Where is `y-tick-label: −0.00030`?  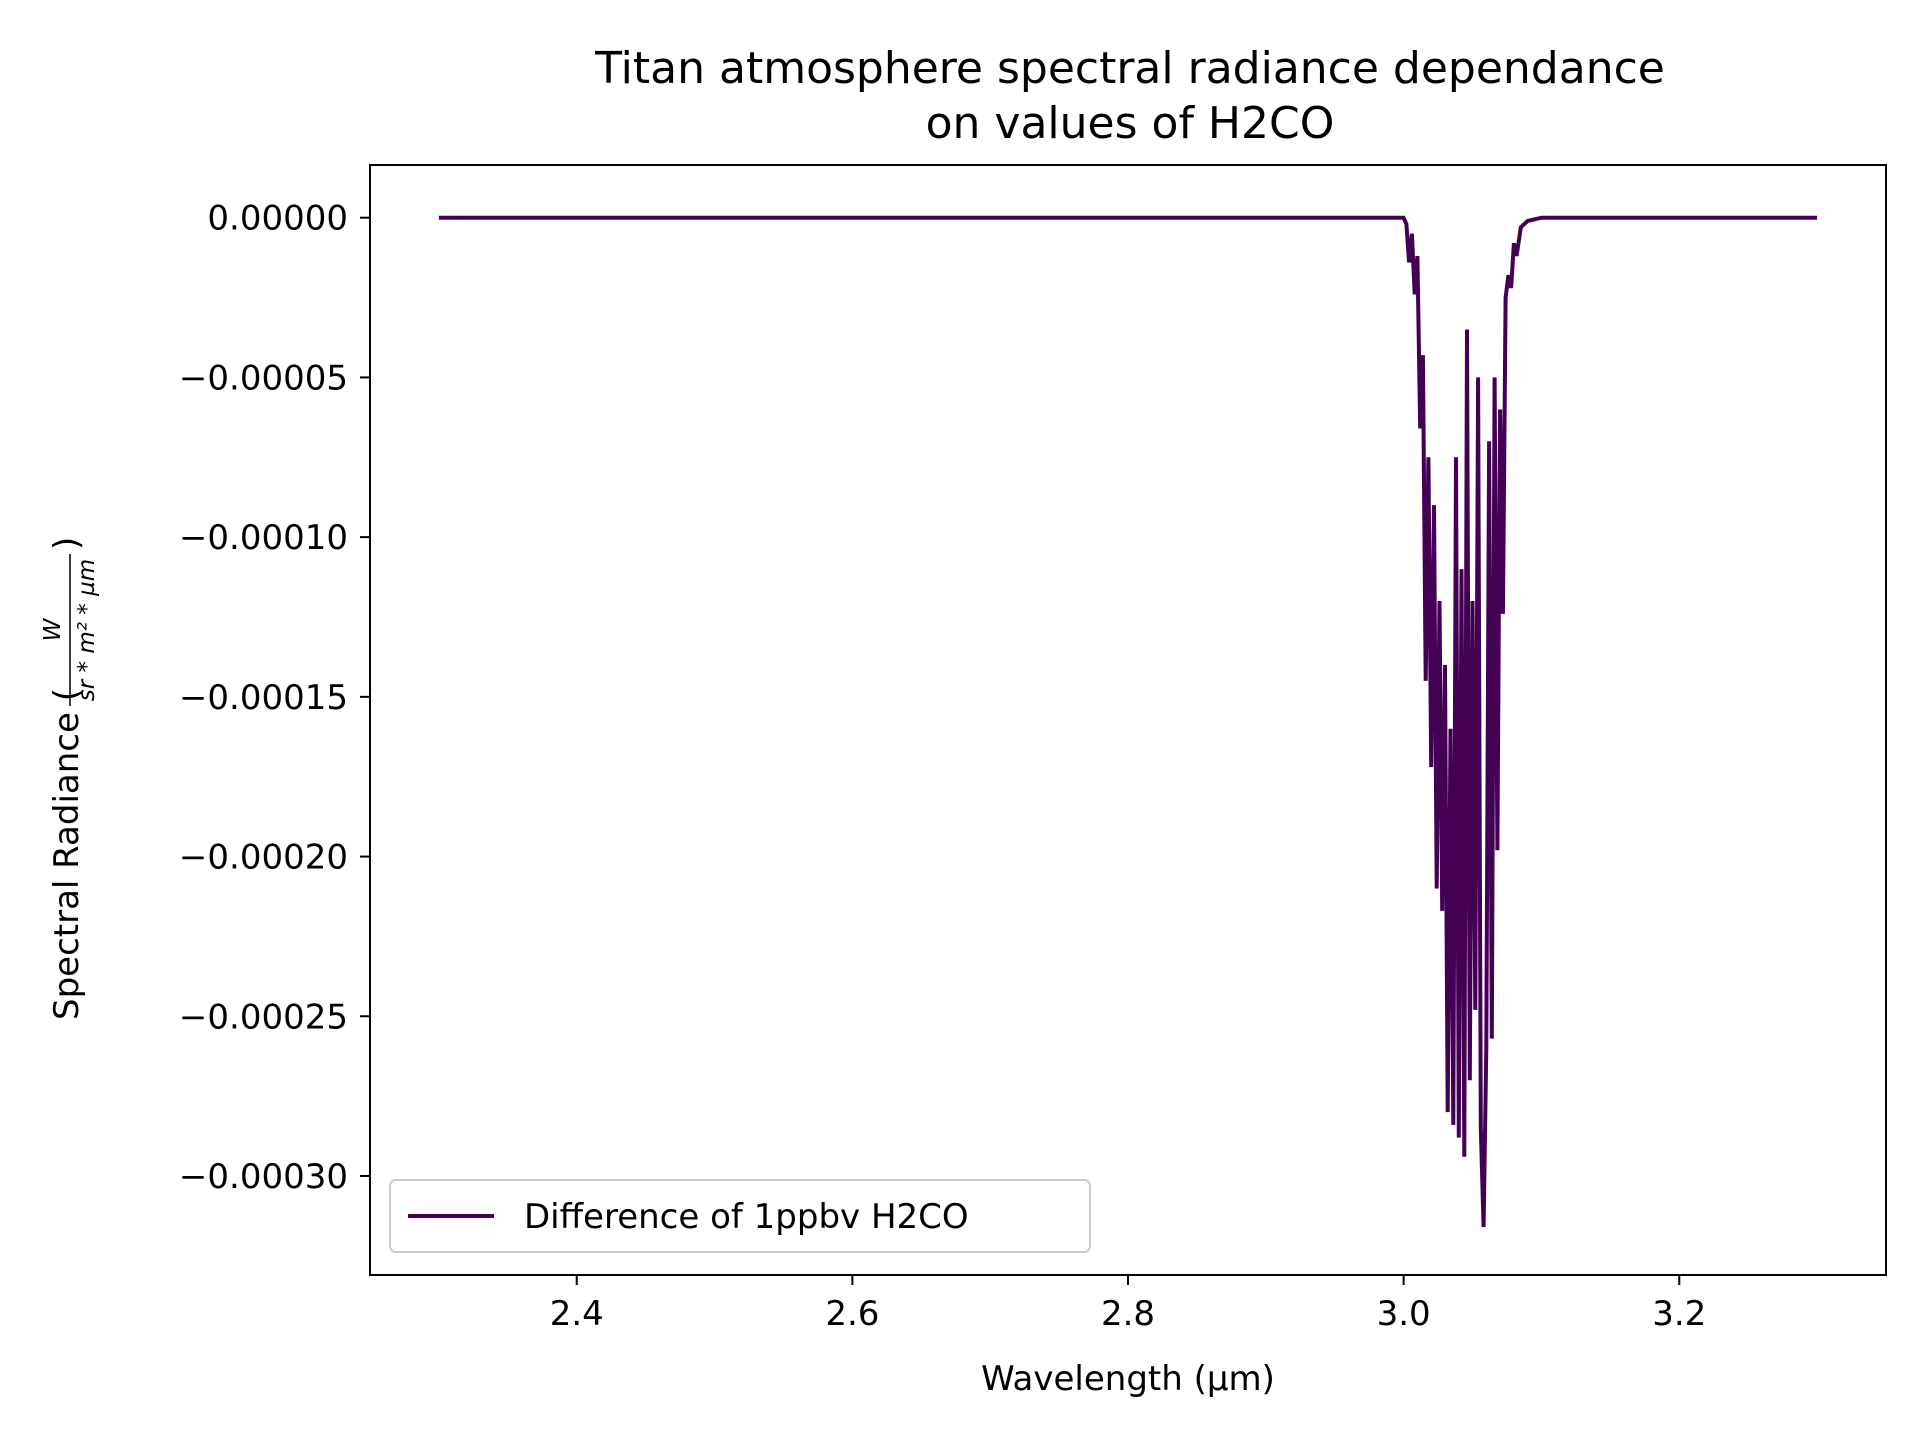 y-tick-label: −0.00030 is located at coordinates (263, 1177).